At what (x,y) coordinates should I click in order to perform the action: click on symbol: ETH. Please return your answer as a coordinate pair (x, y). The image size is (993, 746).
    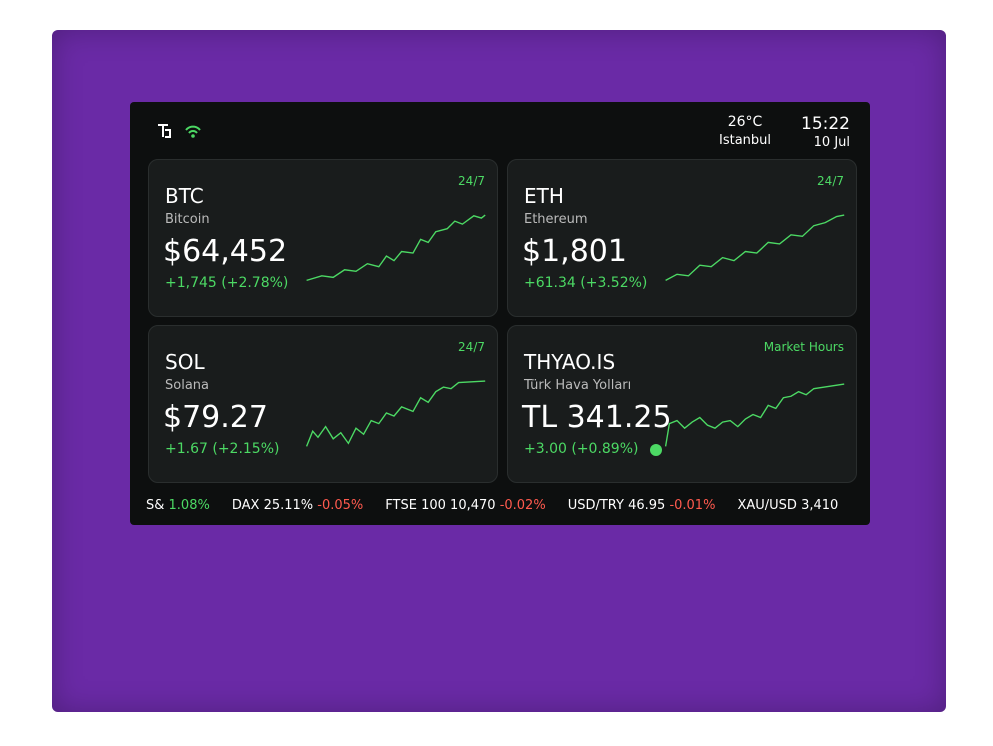
    Looking at the image, I should click on (544, 196).